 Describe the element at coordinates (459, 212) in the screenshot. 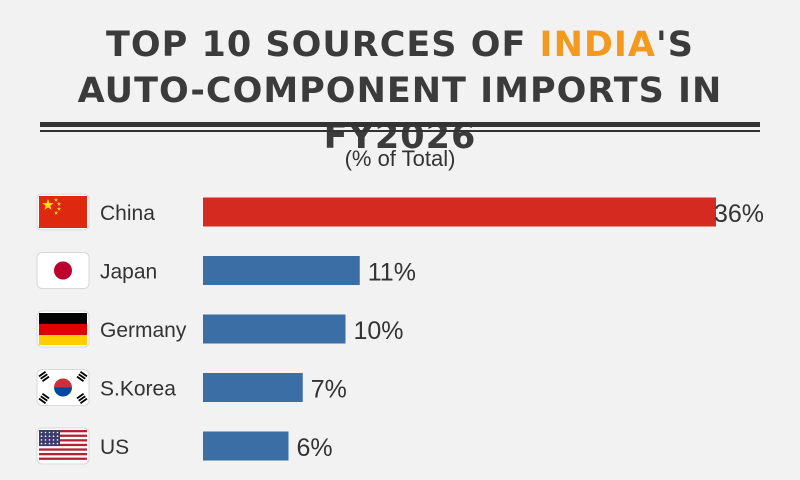

I see `bar-china` at that location.